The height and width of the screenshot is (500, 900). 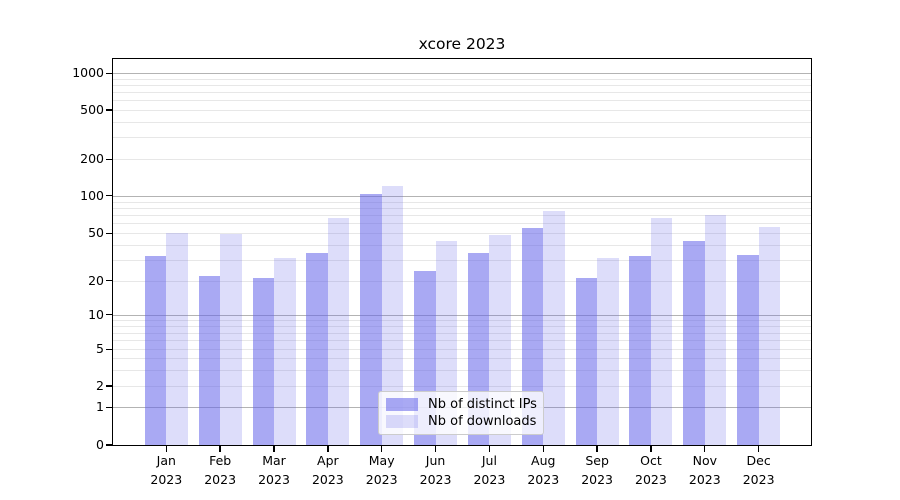 What do you see at coordinates (489, 460) in the screenshot?
I see `x-tick-month: Jul` at bounding box center [489, 460].